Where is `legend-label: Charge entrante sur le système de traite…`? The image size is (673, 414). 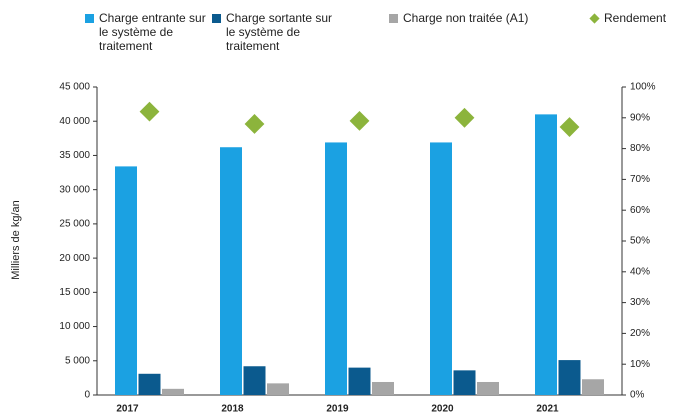
legend-label: Charge entrante sur le système de traite… is located at coordinates (152, 32).